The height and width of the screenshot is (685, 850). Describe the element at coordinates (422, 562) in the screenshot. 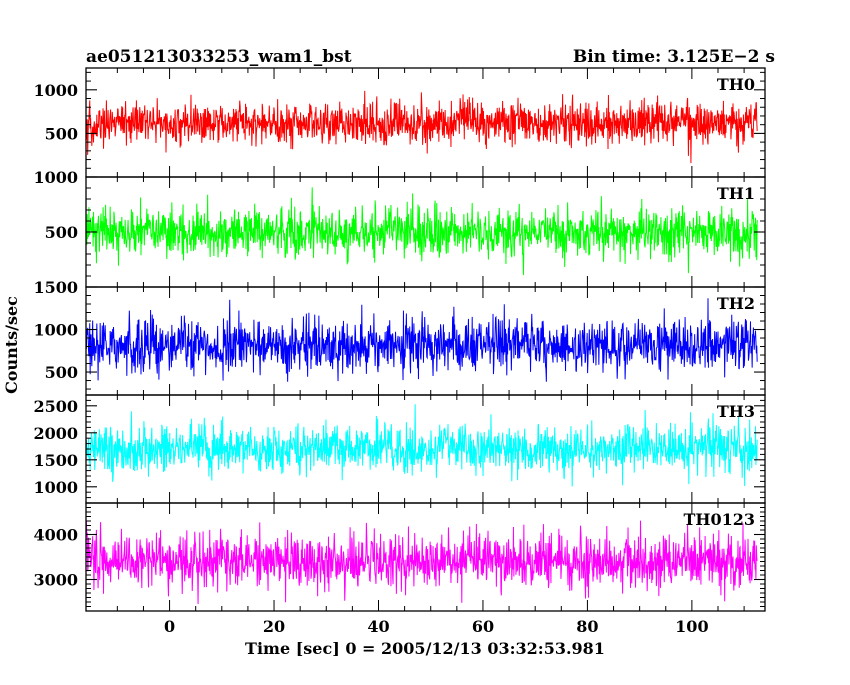

I see `series-line-th0123` at that location.